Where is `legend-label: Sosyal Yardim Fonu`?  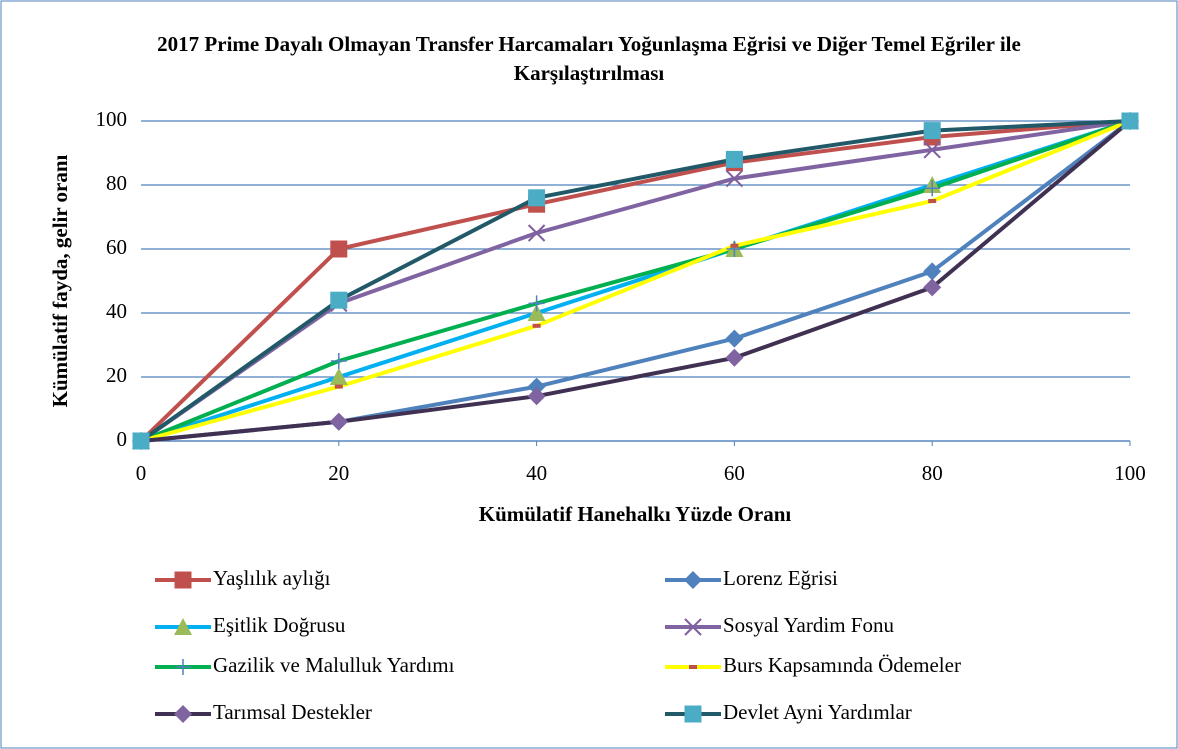
legend-label: Sosyal Yardim Fonu is located at coordinates (808, 625).